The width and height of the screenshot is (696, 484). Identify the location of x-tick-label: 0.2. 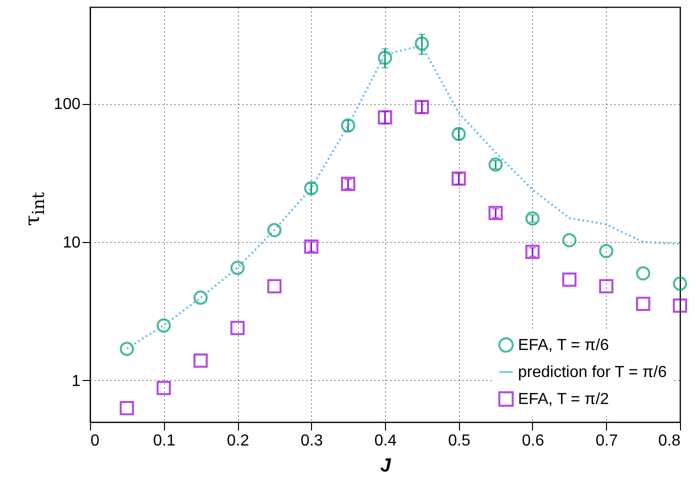
(238, 441).